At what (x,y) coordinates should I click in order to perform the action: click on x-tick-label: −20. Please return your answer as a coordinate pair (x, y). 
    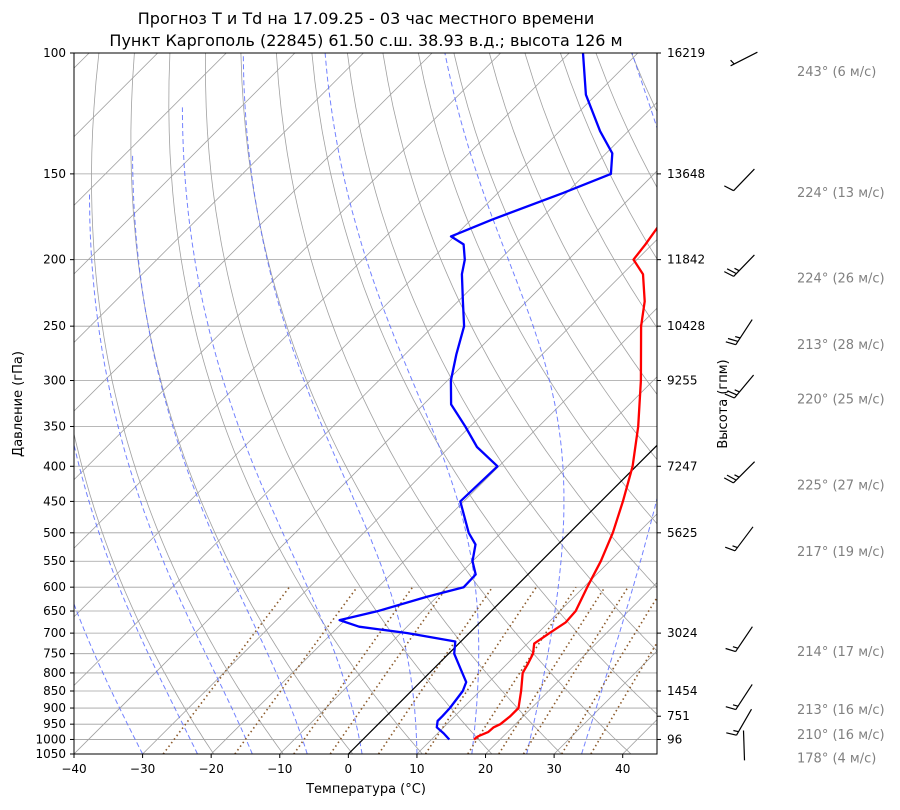
    Looking at the image, I should click on (211, 769).